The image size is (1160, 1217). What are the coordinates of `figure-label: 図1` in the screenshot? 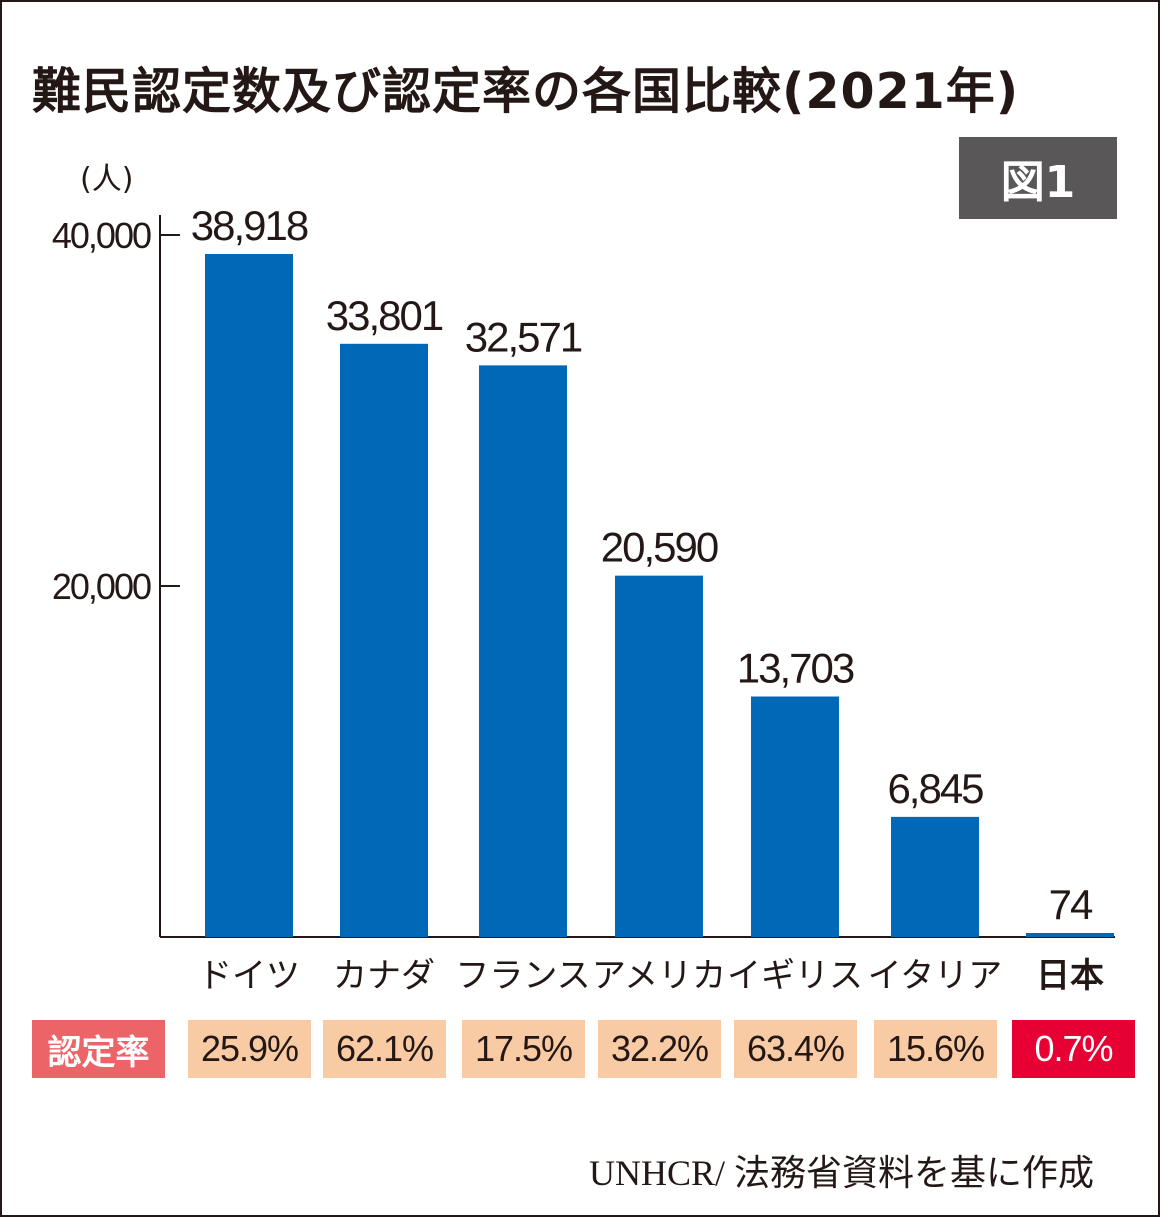 It's located at (1038, 178).